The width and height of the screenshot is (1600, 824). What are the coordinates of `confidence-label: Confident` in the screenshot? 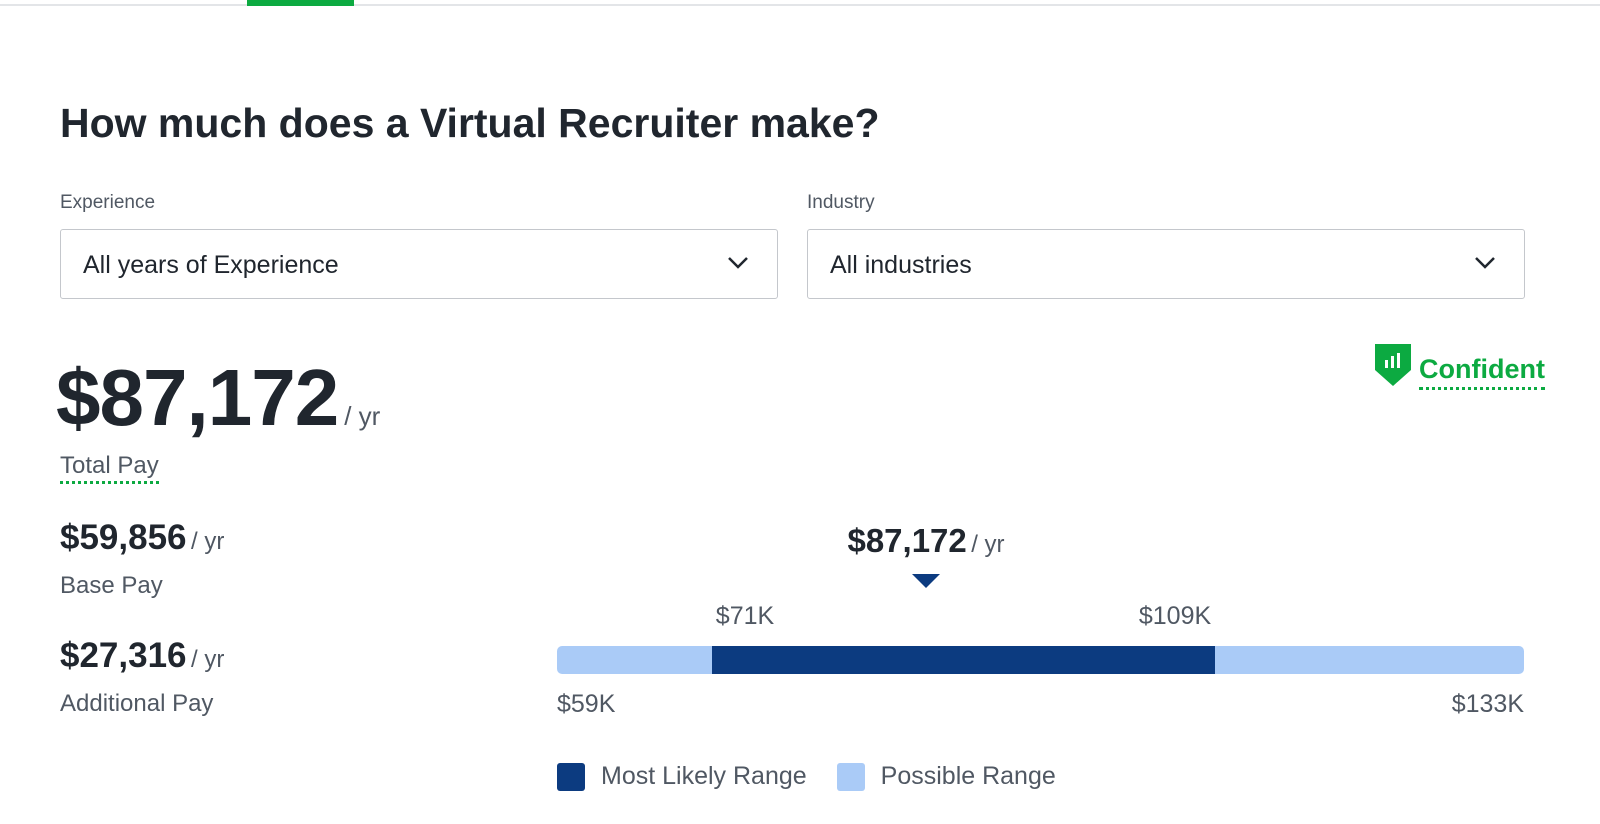 It's located at (1482, 372).